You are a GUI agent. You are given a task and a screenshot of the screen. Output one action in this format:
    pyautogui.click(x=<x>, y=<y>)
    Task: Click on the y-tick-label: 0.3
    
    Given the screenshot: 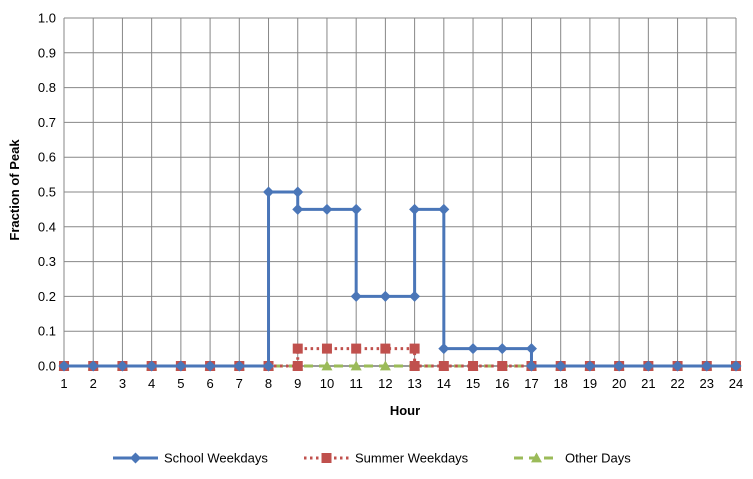 What is the action you would take?
    pyautogui.click(x=47, y=261)
    